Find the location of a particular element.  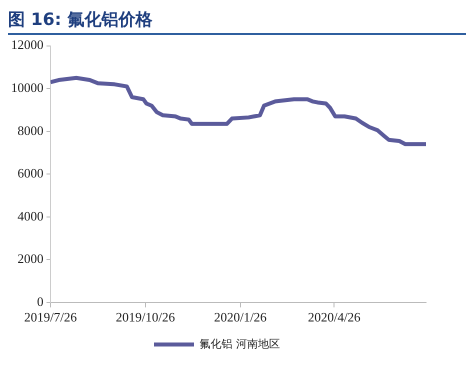

y-tick-label: 2000 is located at coordinates (31, 258).